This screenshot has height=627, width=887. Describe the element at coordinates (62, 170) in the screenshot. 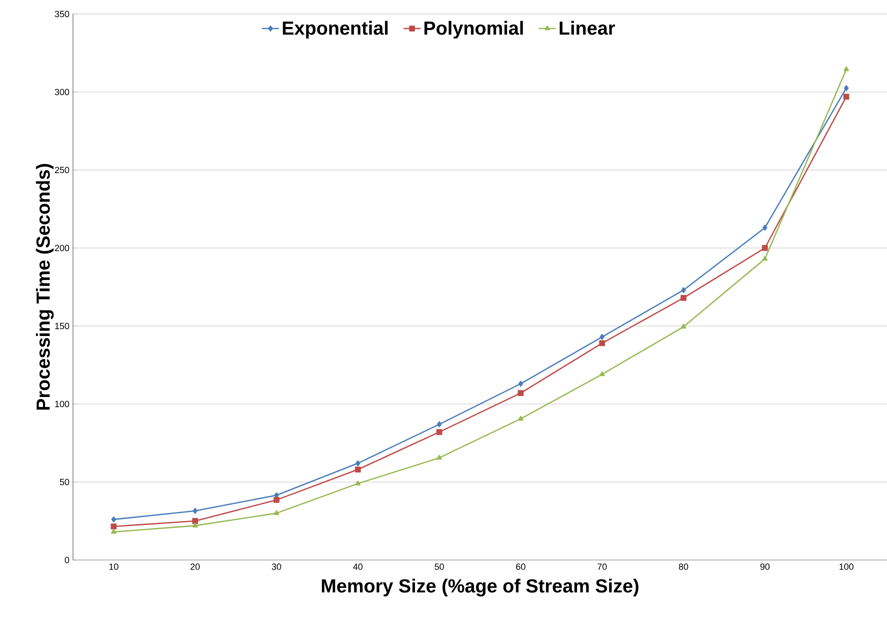

I see `y-tick-label: 250` at that location.